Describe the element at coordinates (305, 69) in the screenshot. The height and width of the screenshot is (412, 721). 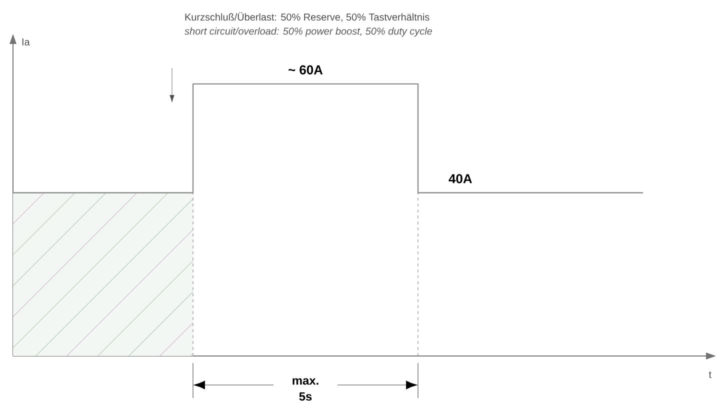
I see `text: ~ 60A` at that location.